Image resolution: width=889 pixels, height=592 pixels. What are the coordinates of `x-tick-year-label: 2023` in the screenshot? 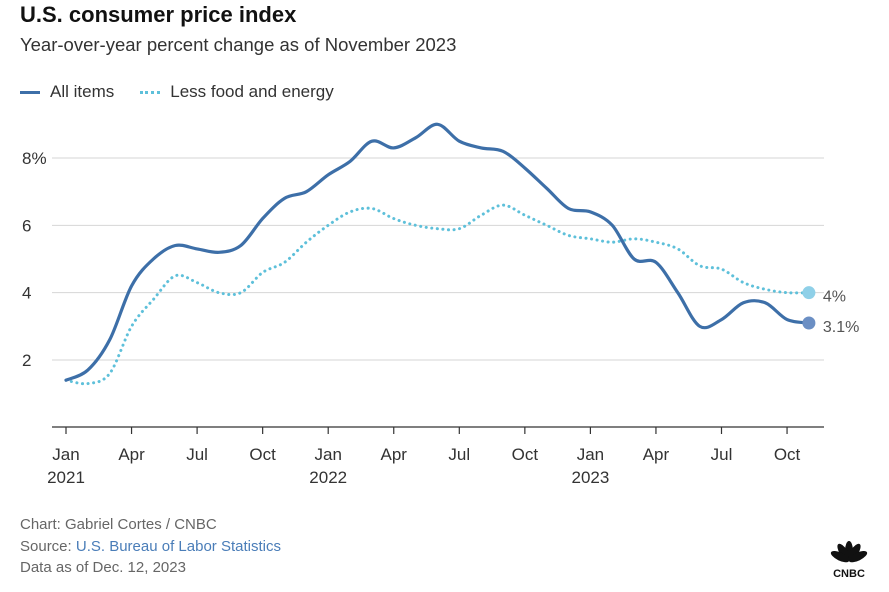 It's located at (590, 477).